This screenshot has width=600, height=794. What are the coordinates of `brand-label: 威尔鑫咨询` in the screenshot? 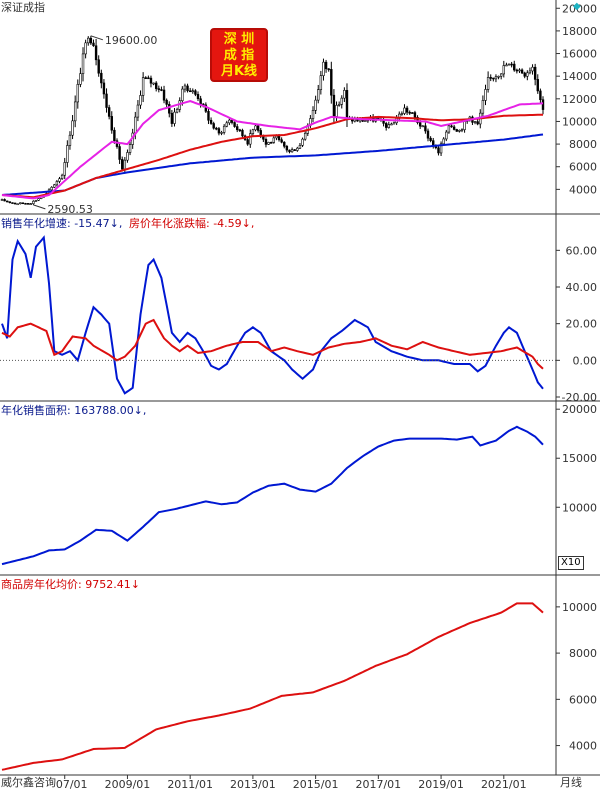 It's located at (28, 782).